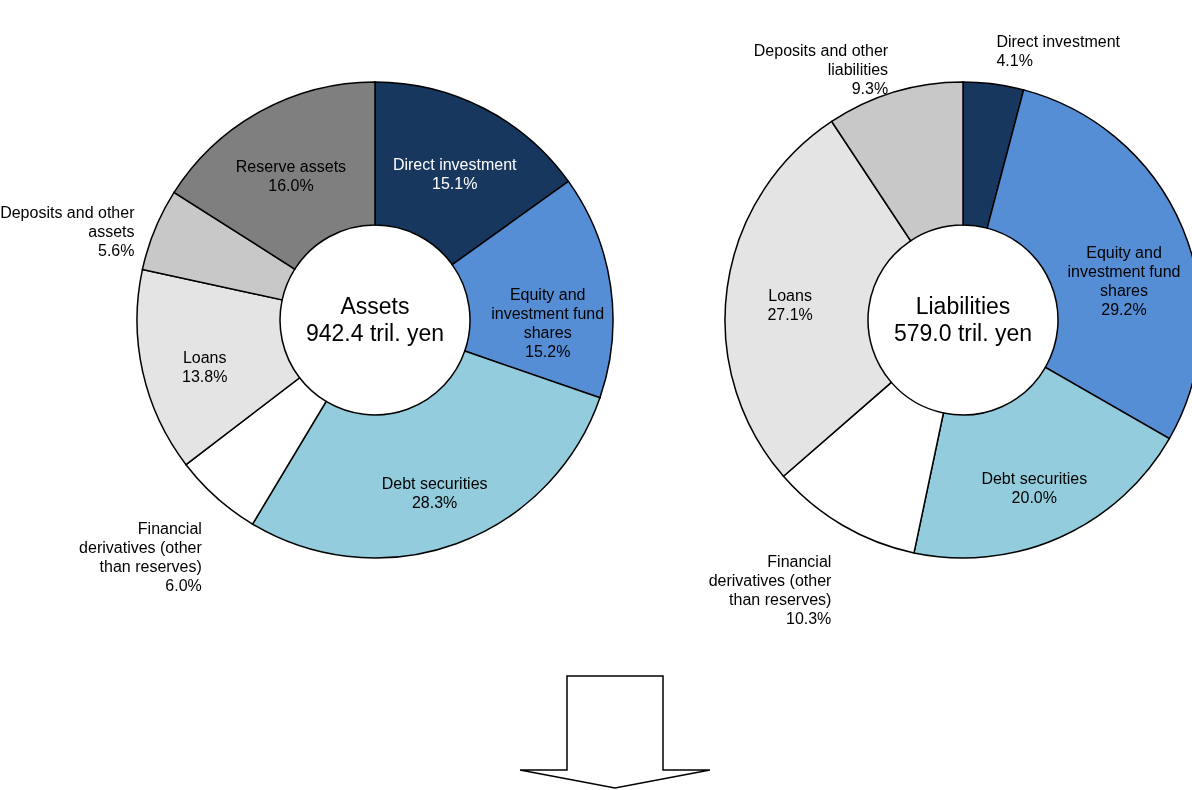  Describe the element at coordinates (375, 306) in the screenshot. I see `text: Assets` at that location.